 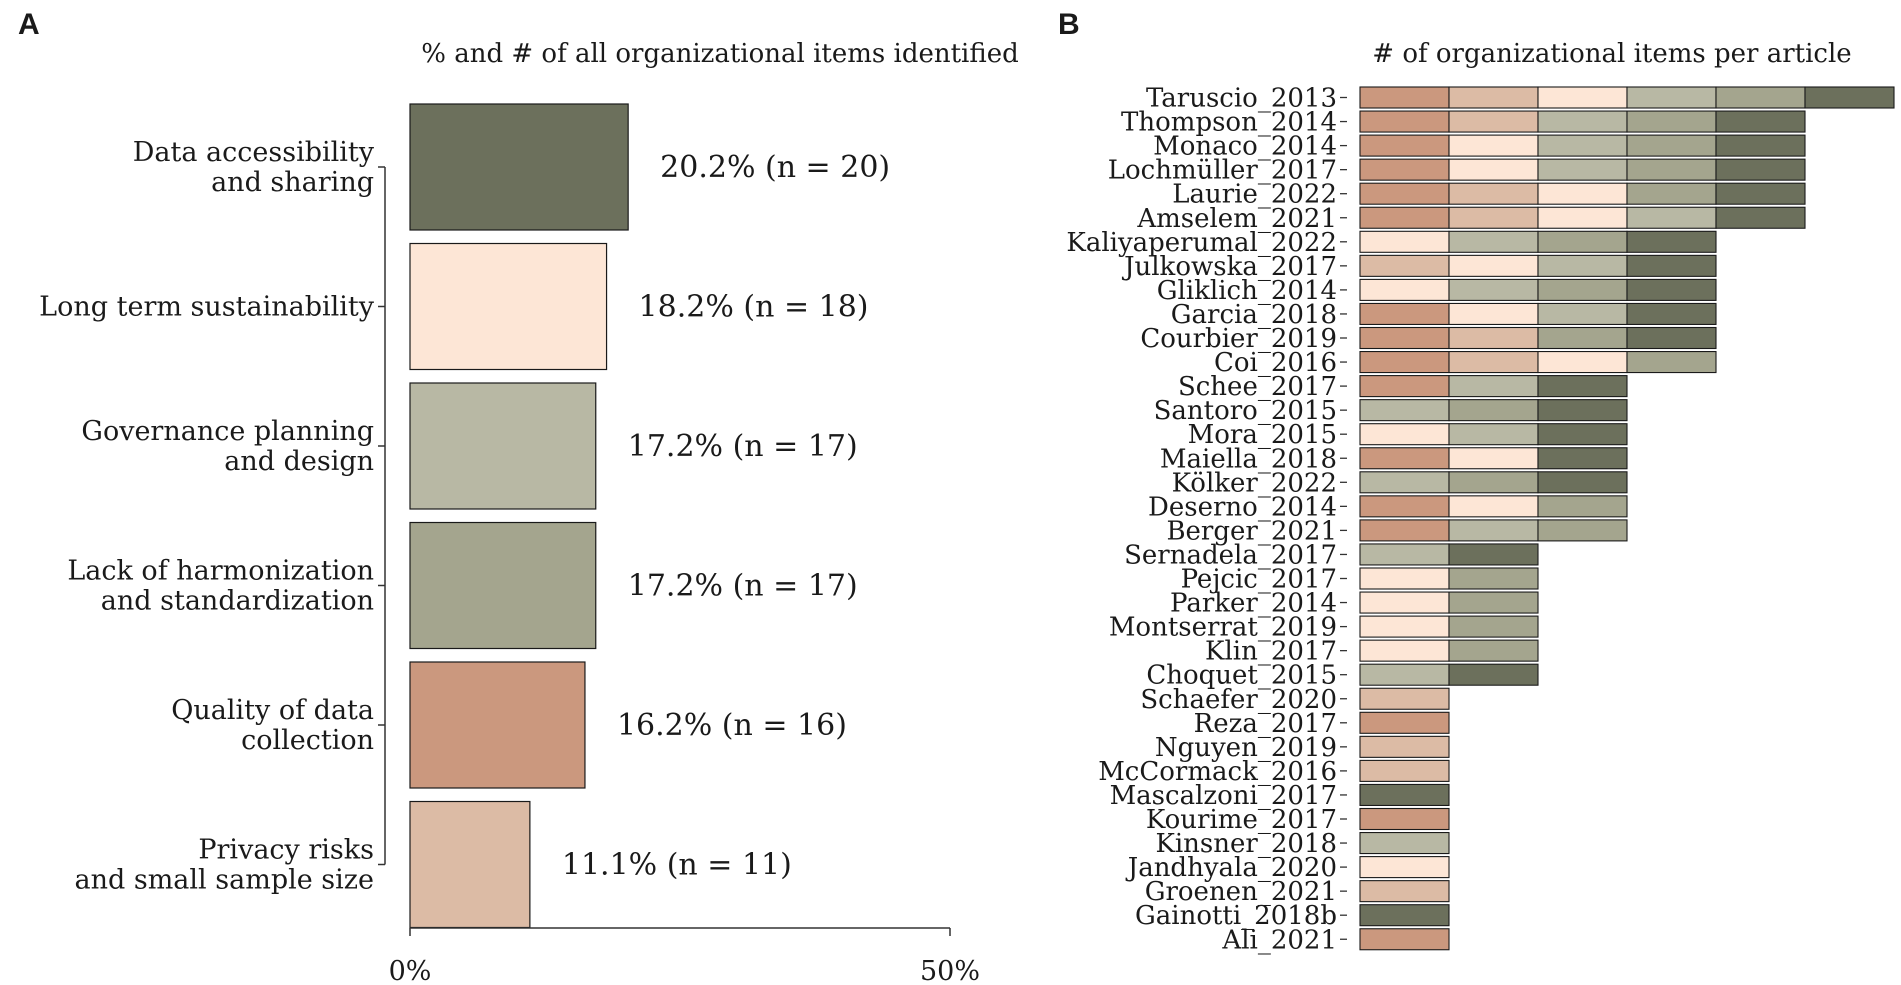 What do you see at coordinates (299, 461) in the screenshot?
I see `category-label-2-1: and design` at bounding box center [299, 461].